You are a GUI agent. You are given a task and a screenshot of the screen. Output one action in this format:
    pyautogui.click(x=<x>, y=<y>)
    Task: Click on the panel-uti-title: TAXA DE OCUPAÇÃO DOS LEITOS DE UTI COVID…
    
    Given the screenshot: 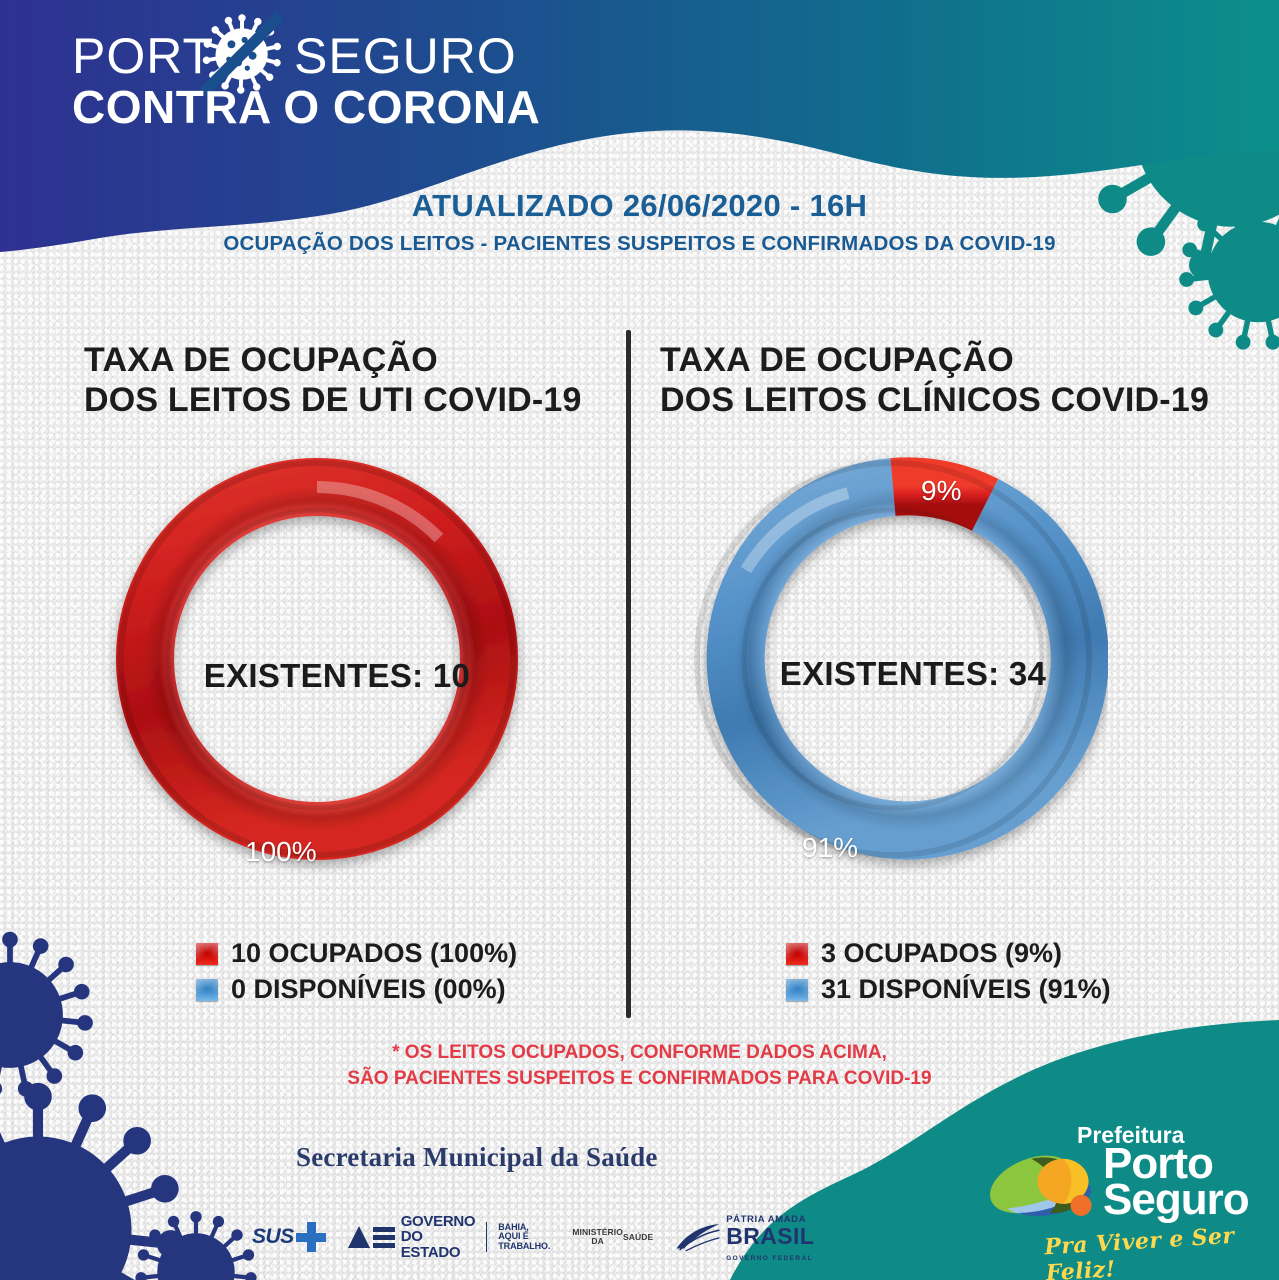 What is the action you would take?
    pyautogui.click(x=322, y=380)
    